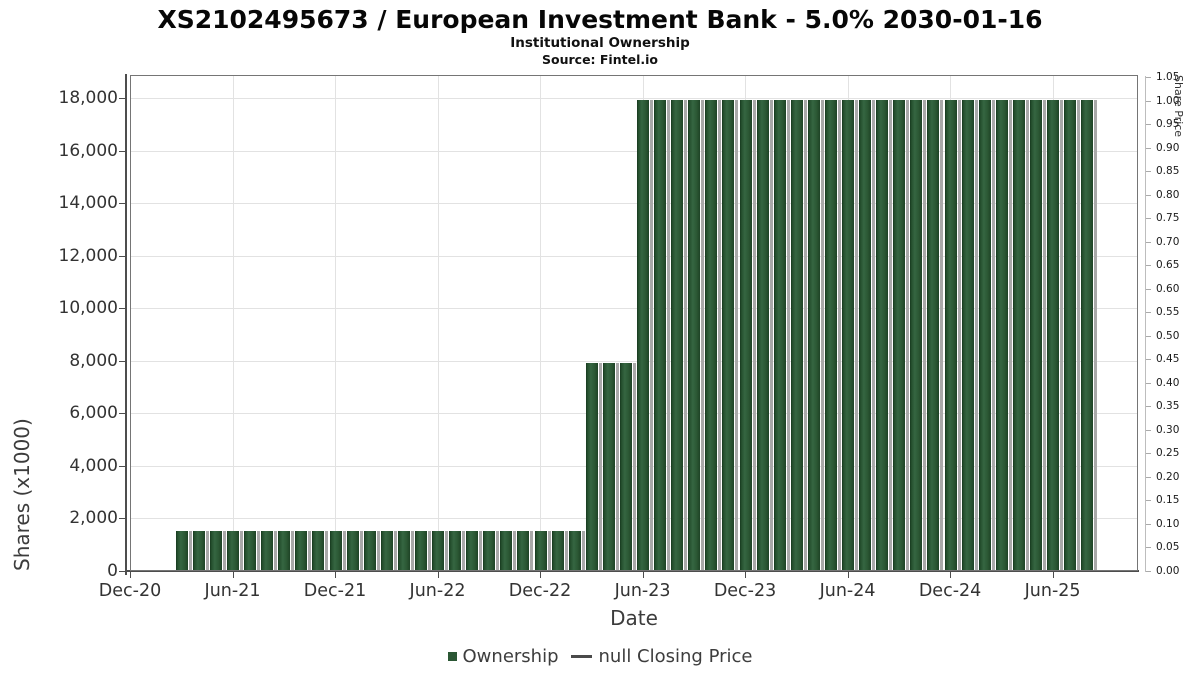 Image resolution: width=1200 pixels, height=675 pixels. Describe the element at coordinates (1168, 147) in the screenshot. I see `y2-tick-label: 0.90` at that location.